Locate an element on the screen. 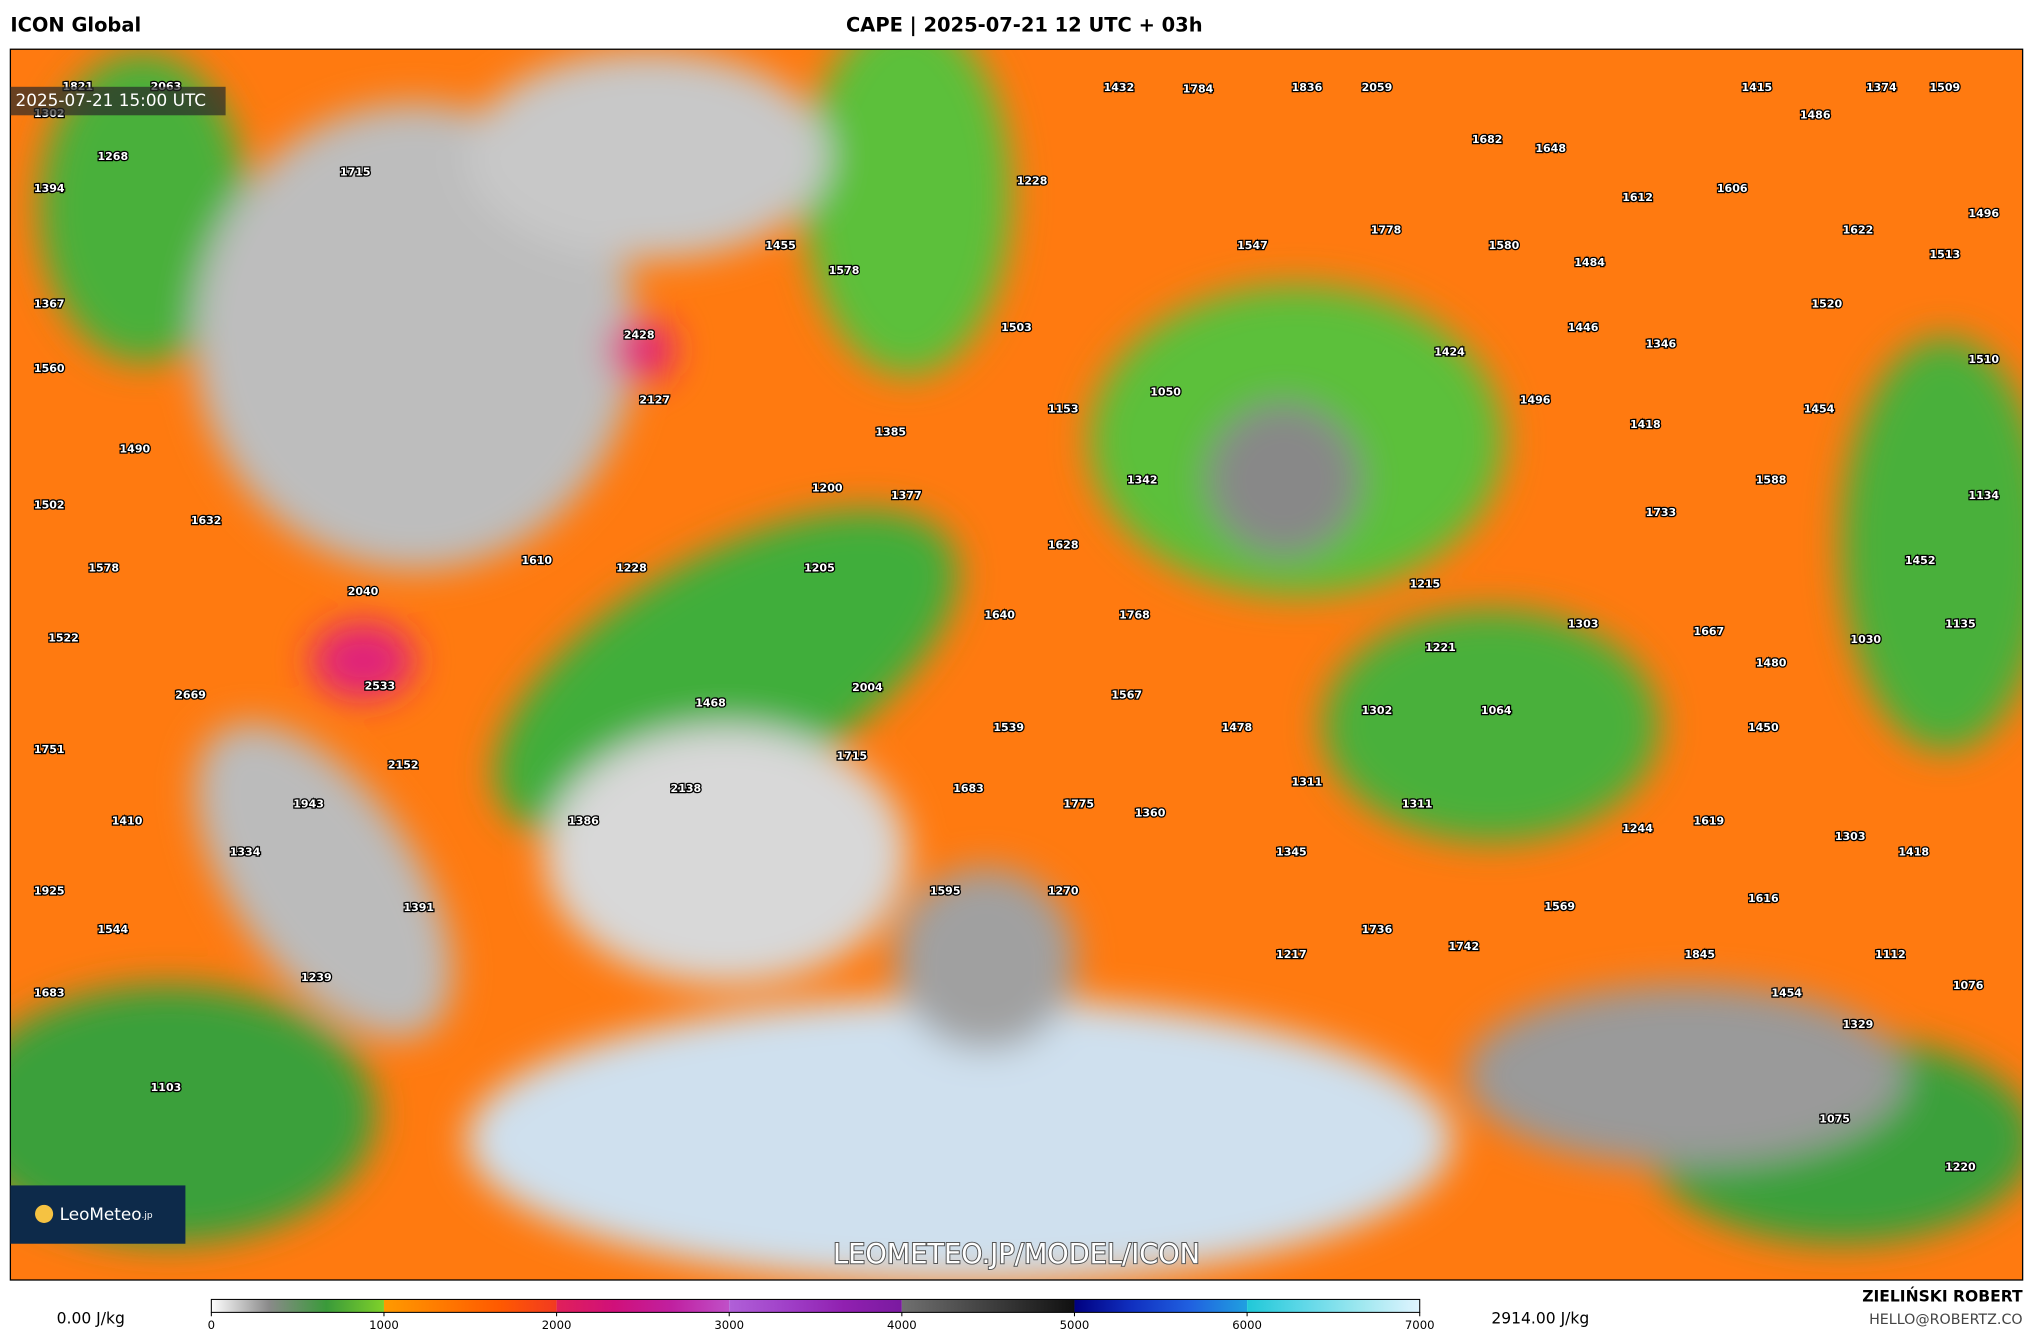 The width and height of the screenshot is (2033, 1337). cape-label: 1484 is located at coordinates (1589, 262).